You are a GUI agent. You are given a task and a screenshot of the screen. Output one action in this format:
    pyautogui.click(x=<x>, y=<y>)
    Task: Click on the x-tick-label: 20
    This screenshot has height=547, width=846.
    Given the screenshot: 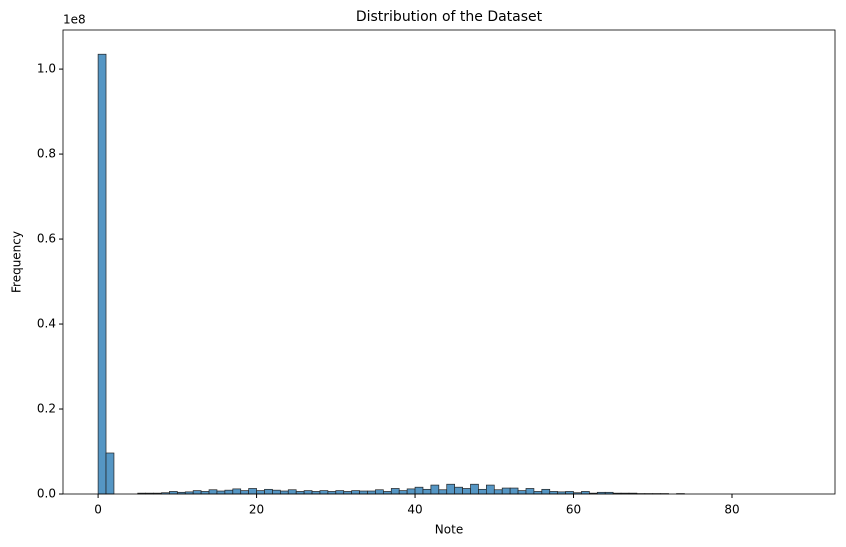 What is the action you would take?
    pyautogui.click(x=256, y=510)
    